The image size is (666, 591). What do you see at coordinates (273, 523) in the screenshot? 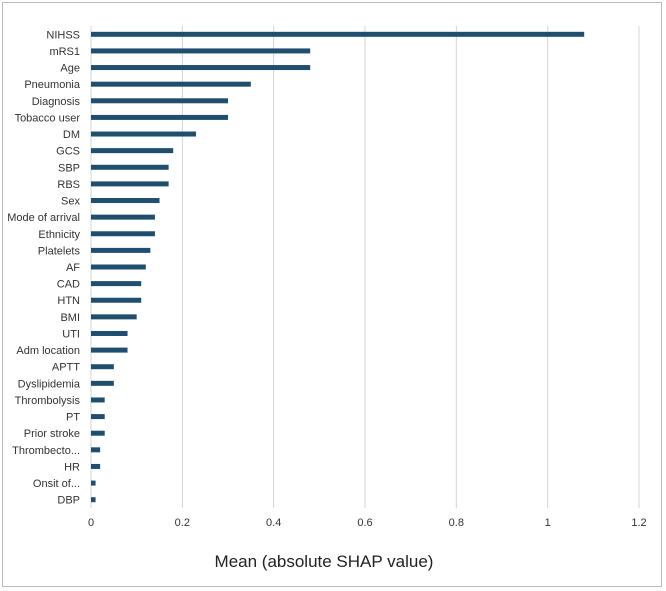
I see `x-tick-label: 0.4` at bounding box center [273, 523].